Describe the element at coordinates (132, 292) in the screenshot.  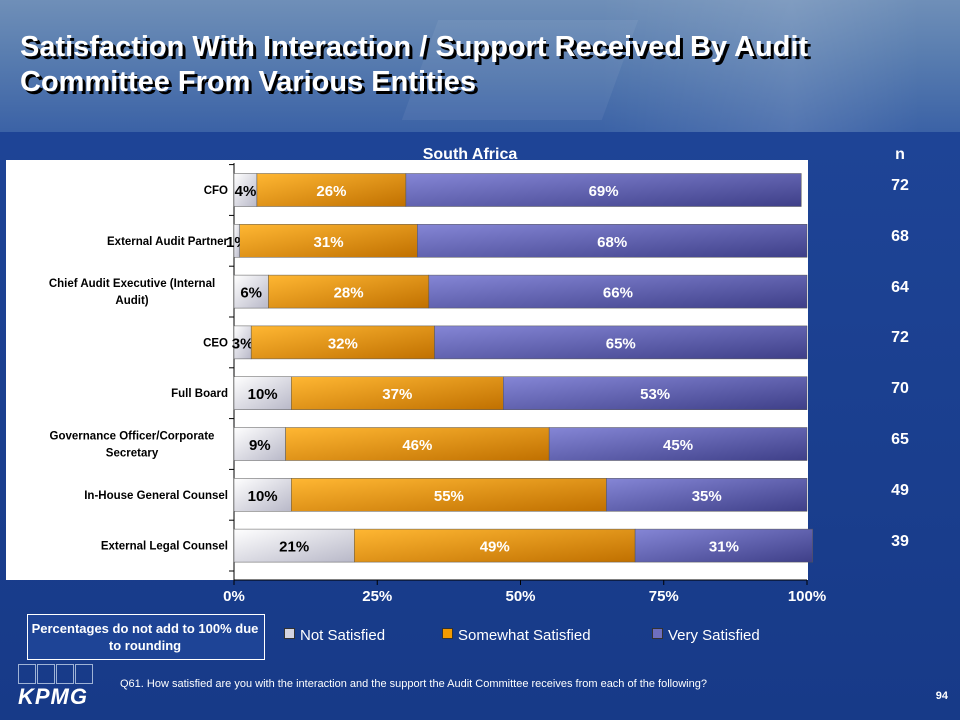
I see `category-label: Chief Audit Executive (Internal Audit)` at that location.